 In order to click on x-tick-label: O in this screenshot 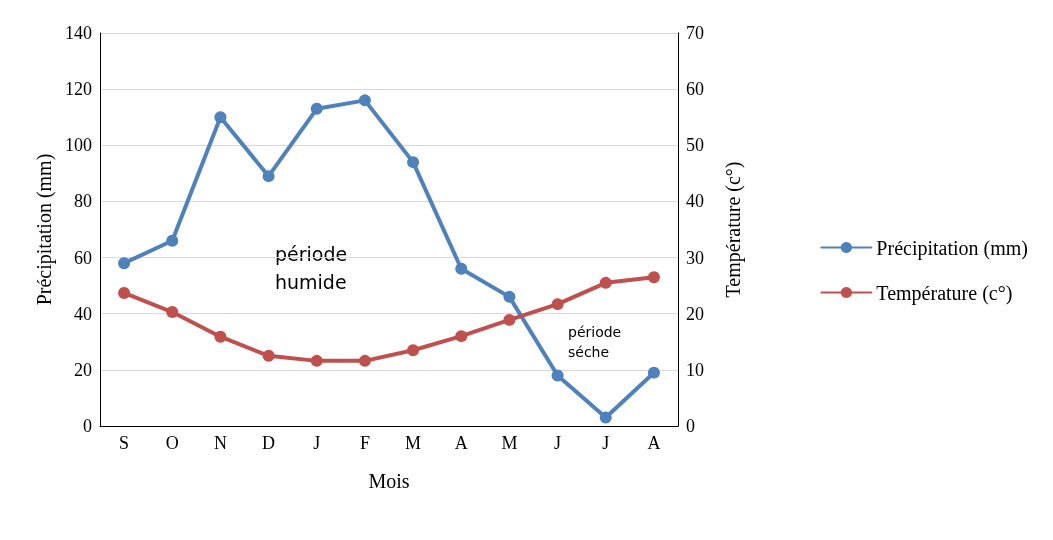, I will do `click(172, 443)`.